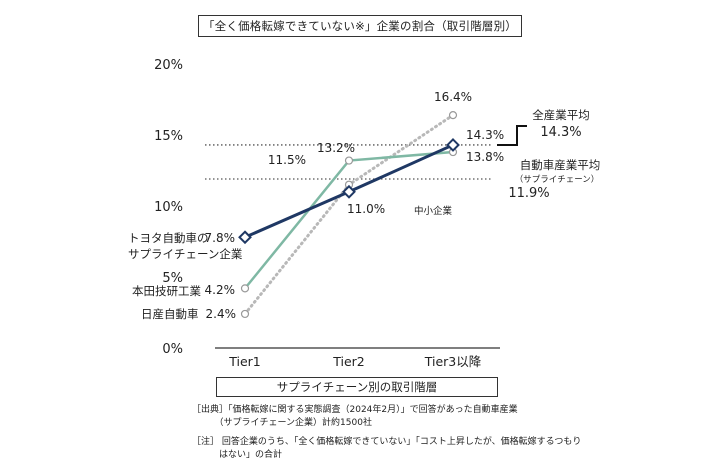  I want to click on series-label-toyota: サプライチェーン企業, so click(185, 254).